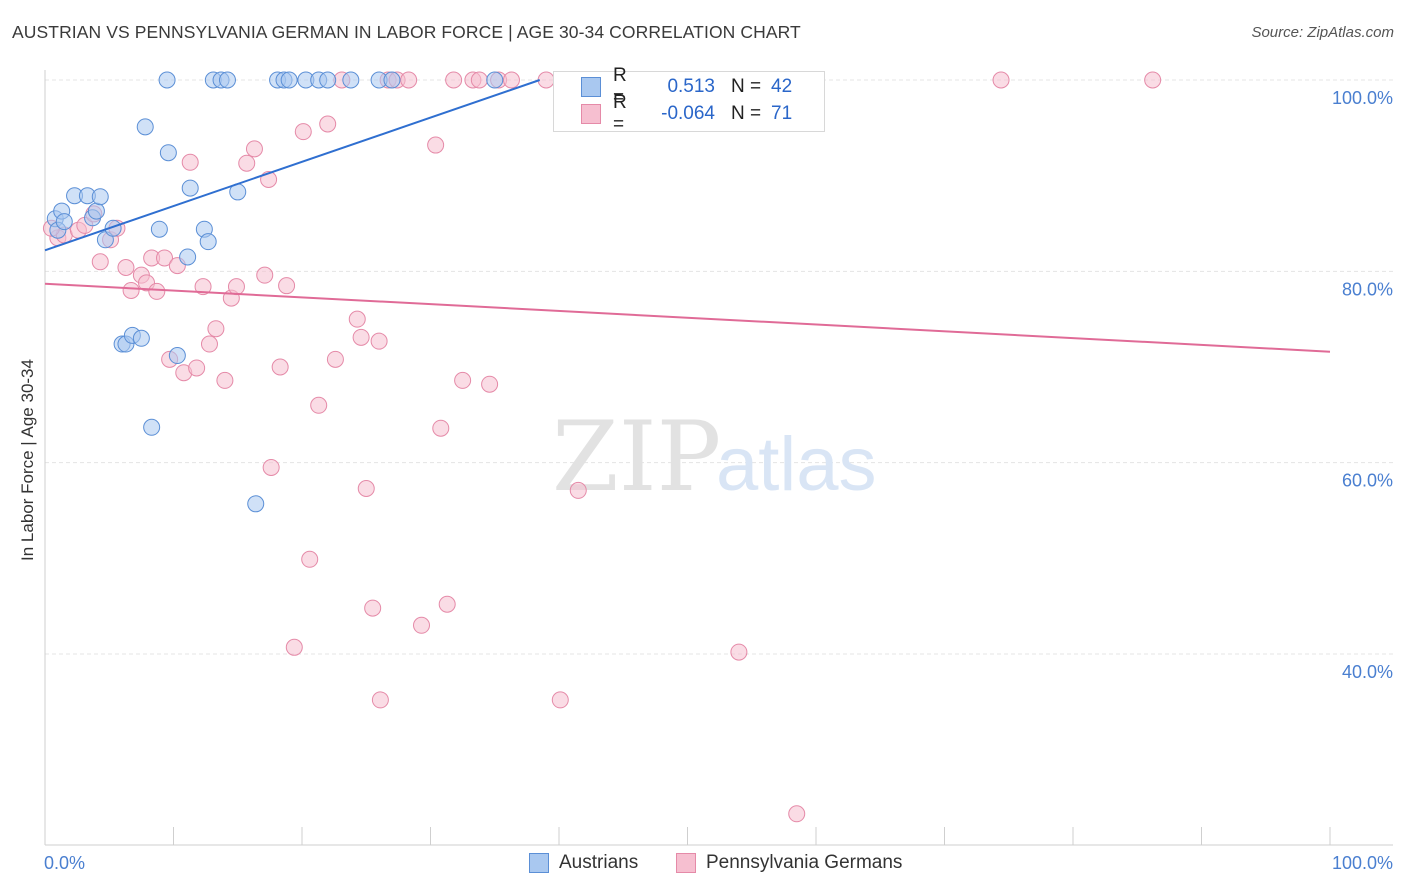 This screenshot has height=892, width=1406. Describe the element at coordinates (591, 87) in the screenshot. I see `legend-swatch-austrians` at that location.